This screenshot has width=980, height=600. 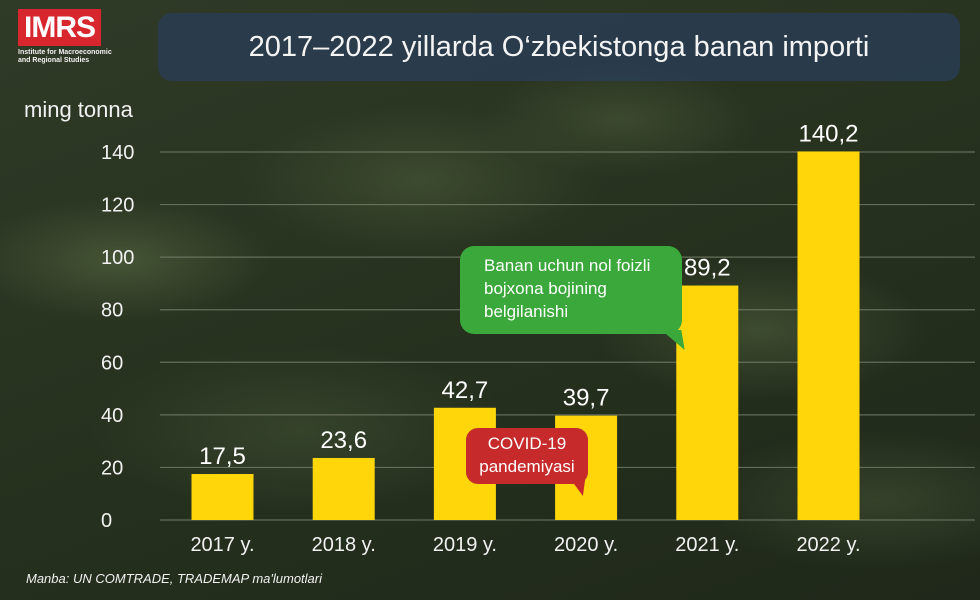 What do you see at coordinates (465, 545) in the screenshot?
I see `x-category-label-2: 2019 y.` at bounding box center [465, 545].